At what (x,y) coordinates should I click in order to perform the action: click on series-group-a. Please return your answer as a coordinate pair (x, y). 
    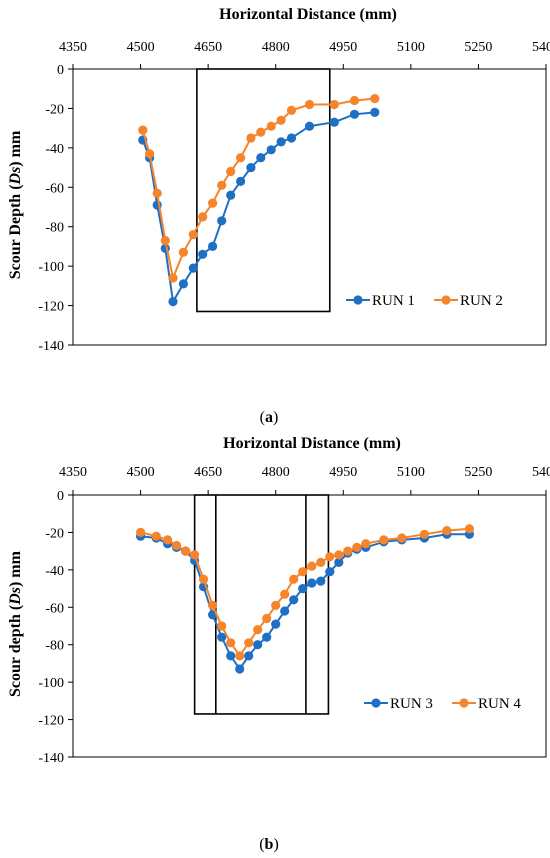
    Looking at the image, I should click on (259, 200).